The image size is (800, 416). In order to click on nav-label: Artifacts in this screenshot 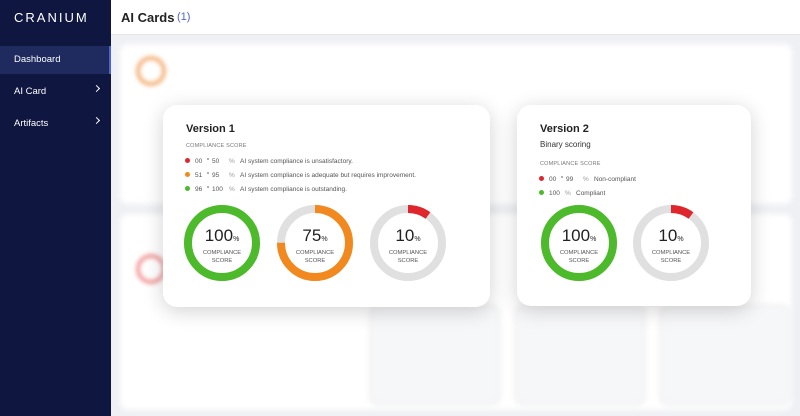, I will do `click(31, 123)`.